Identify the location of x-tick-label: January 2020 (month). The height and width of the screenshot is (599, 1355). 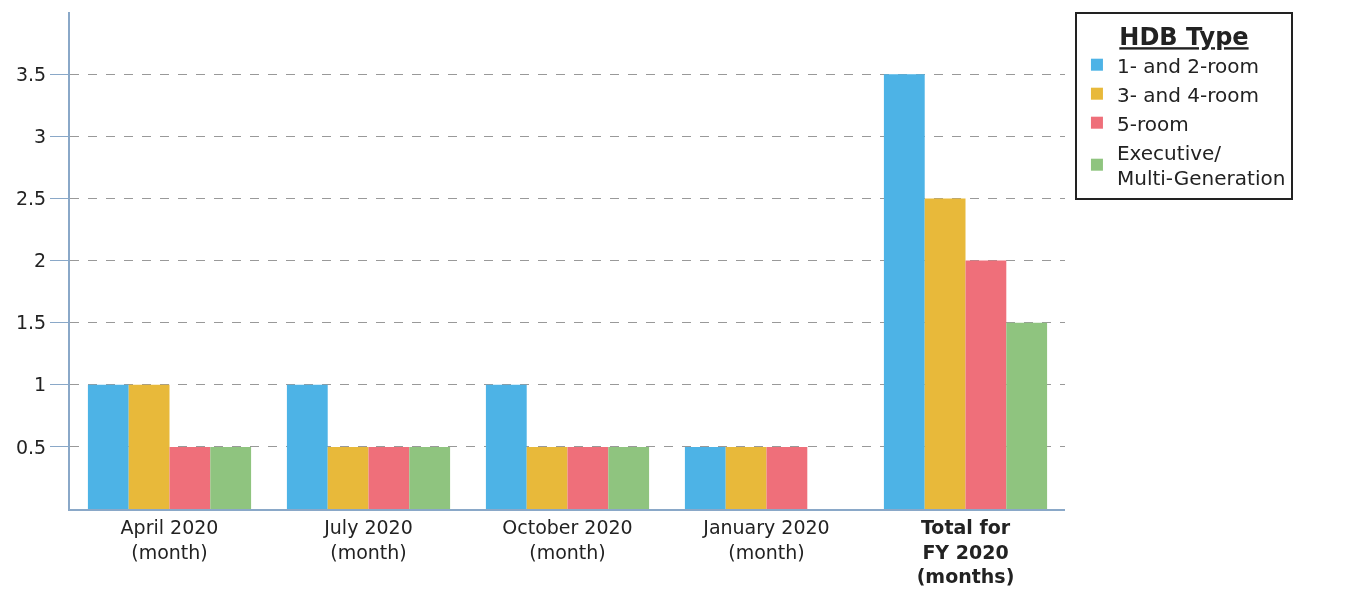
(766, 539).